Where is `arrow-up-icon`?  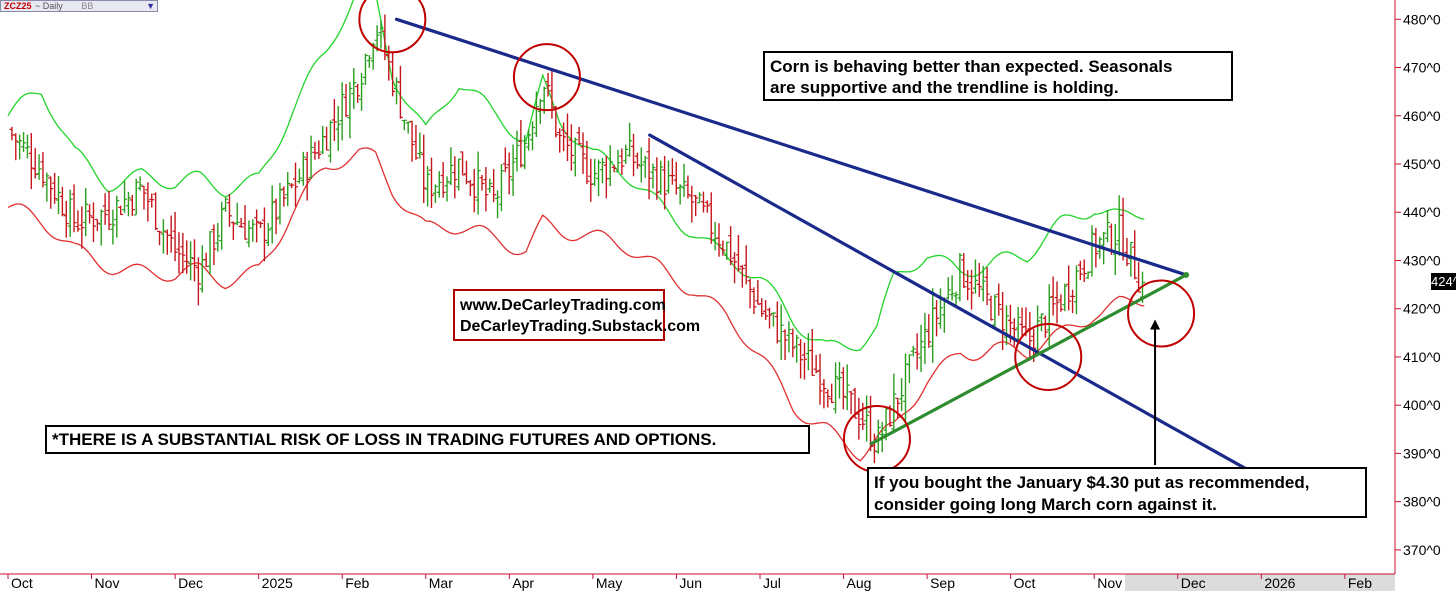
arrow-up-icon is located at coordinates (1155, 324).